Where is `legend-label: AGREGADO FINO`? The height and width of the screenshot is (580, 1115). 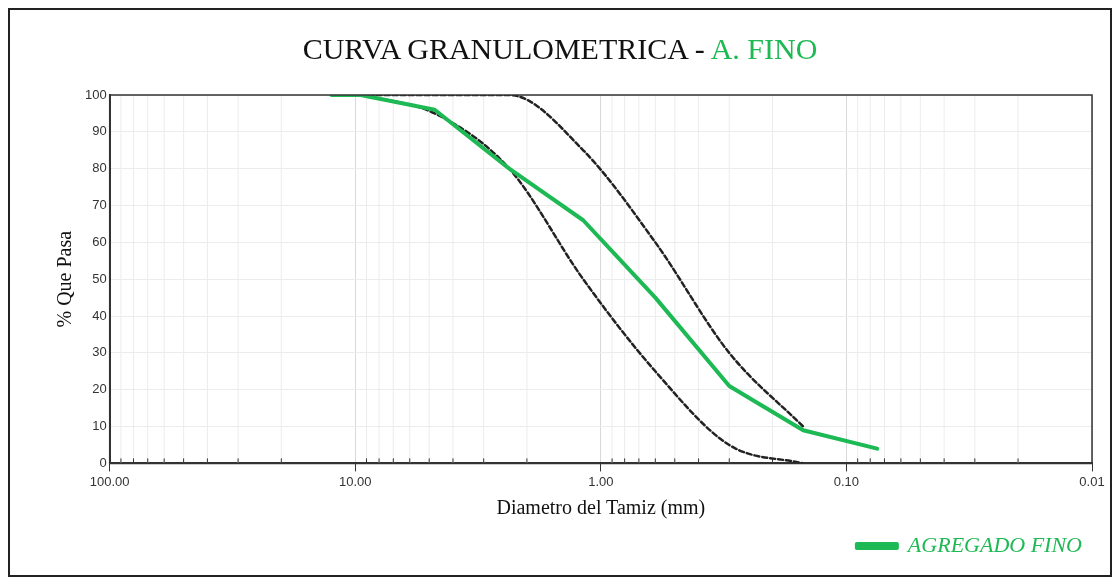
legend-label: AGREGADO FINO is located at coordinates (994, 544).